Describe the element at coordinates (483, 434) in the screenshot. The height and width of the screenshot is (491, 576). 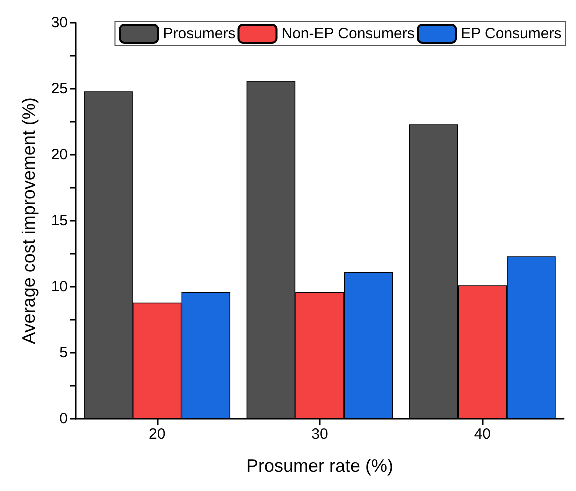
I see `x-tick-label: 40` at that location.